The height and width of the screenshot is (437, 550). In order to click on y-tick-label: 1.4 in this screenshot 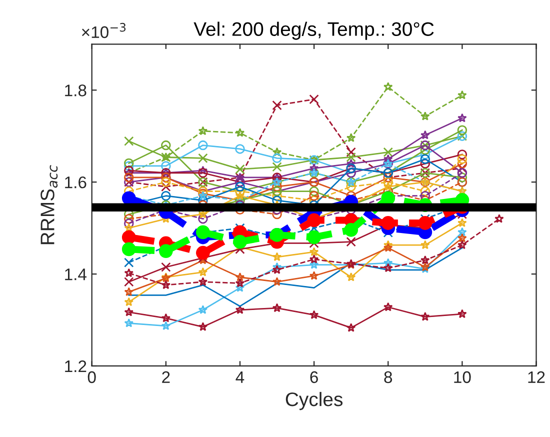, I will do `click(76, 274)`.